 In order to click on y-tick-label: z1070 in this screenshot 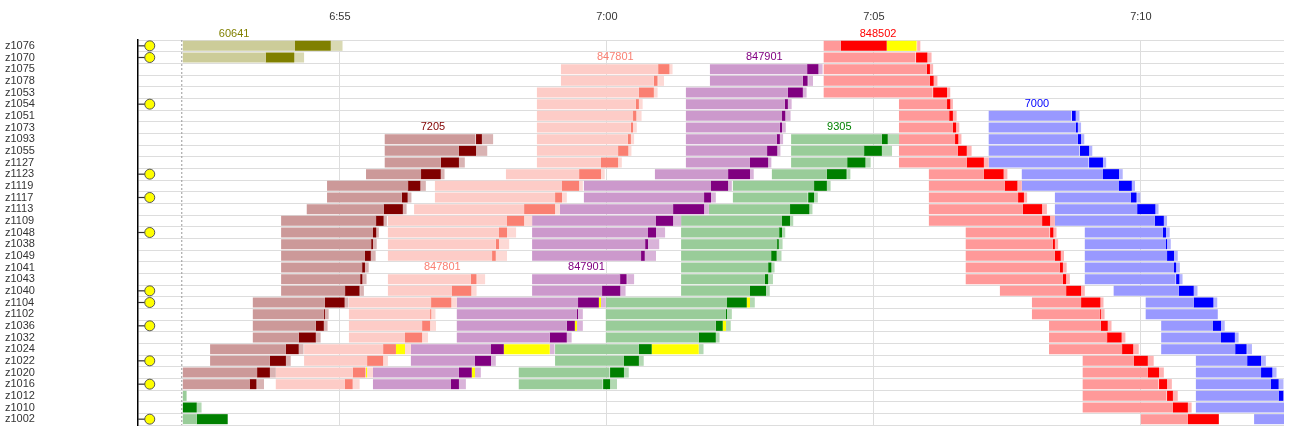, I will do `click(20, 56)`.